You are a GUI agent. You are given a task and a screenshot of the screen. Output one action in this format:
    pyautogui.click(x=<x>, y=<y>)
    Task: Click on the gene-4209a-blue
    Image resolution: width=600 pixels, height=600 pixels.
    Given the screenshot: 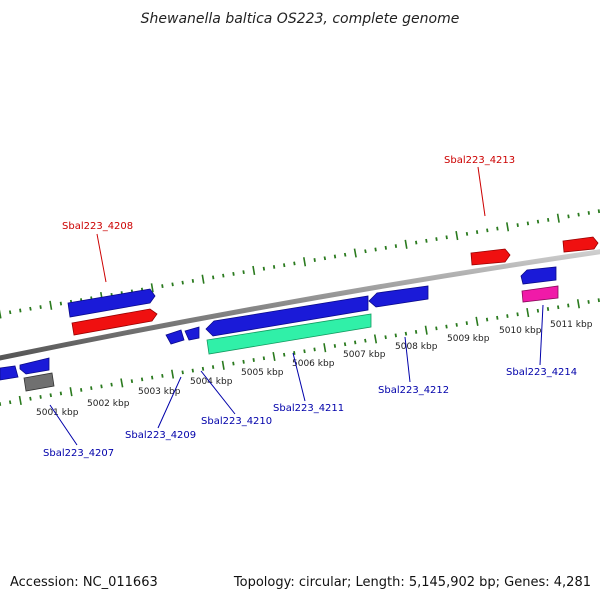 What is the action you would take?
    pyautogui.click(x=175, y=337)
    